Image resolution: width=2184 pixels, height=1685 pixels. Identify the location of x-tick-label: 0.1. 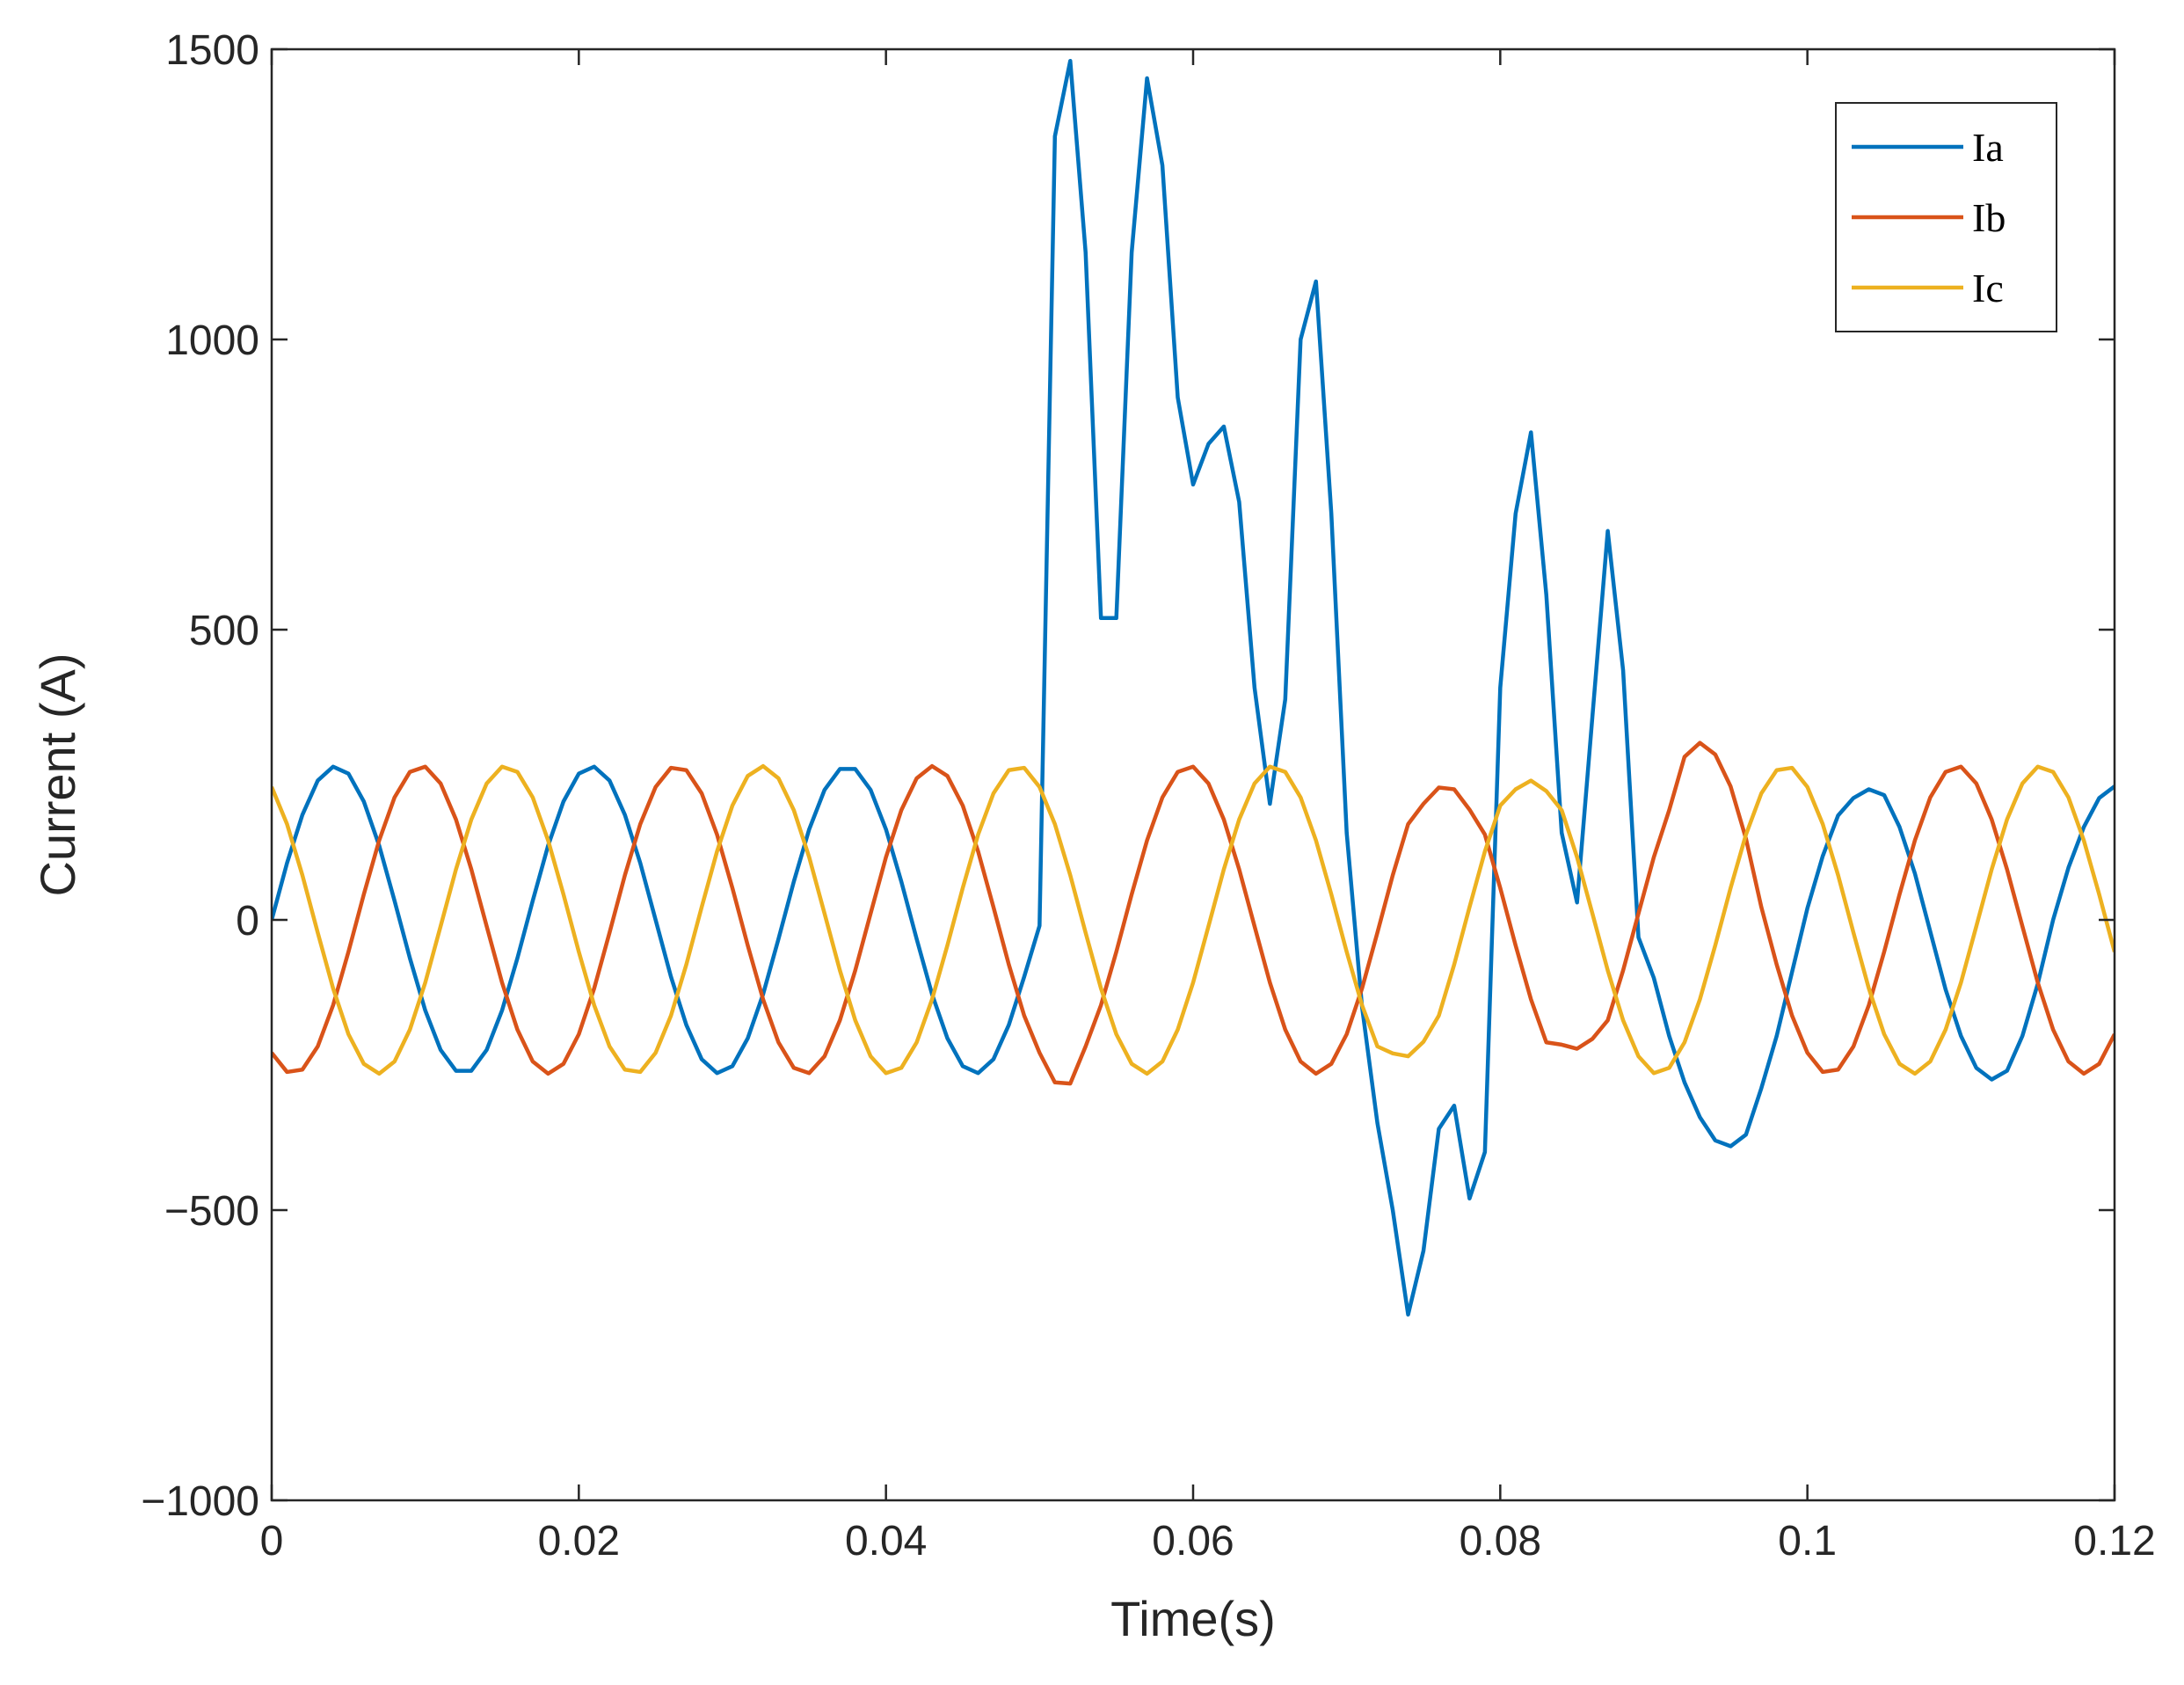
(1807, 1542).